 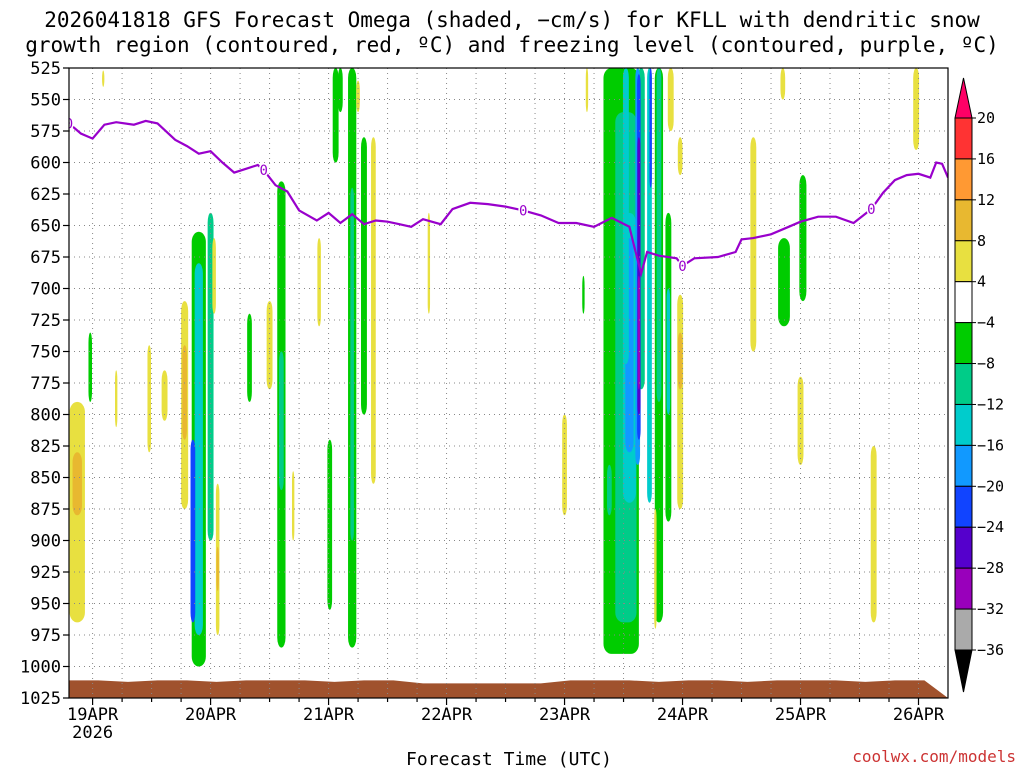 What do you see at coordinates (682, 267) in the screenshot?
I see `freezing-level-label-3: 0` at bounding box center [682, 267].